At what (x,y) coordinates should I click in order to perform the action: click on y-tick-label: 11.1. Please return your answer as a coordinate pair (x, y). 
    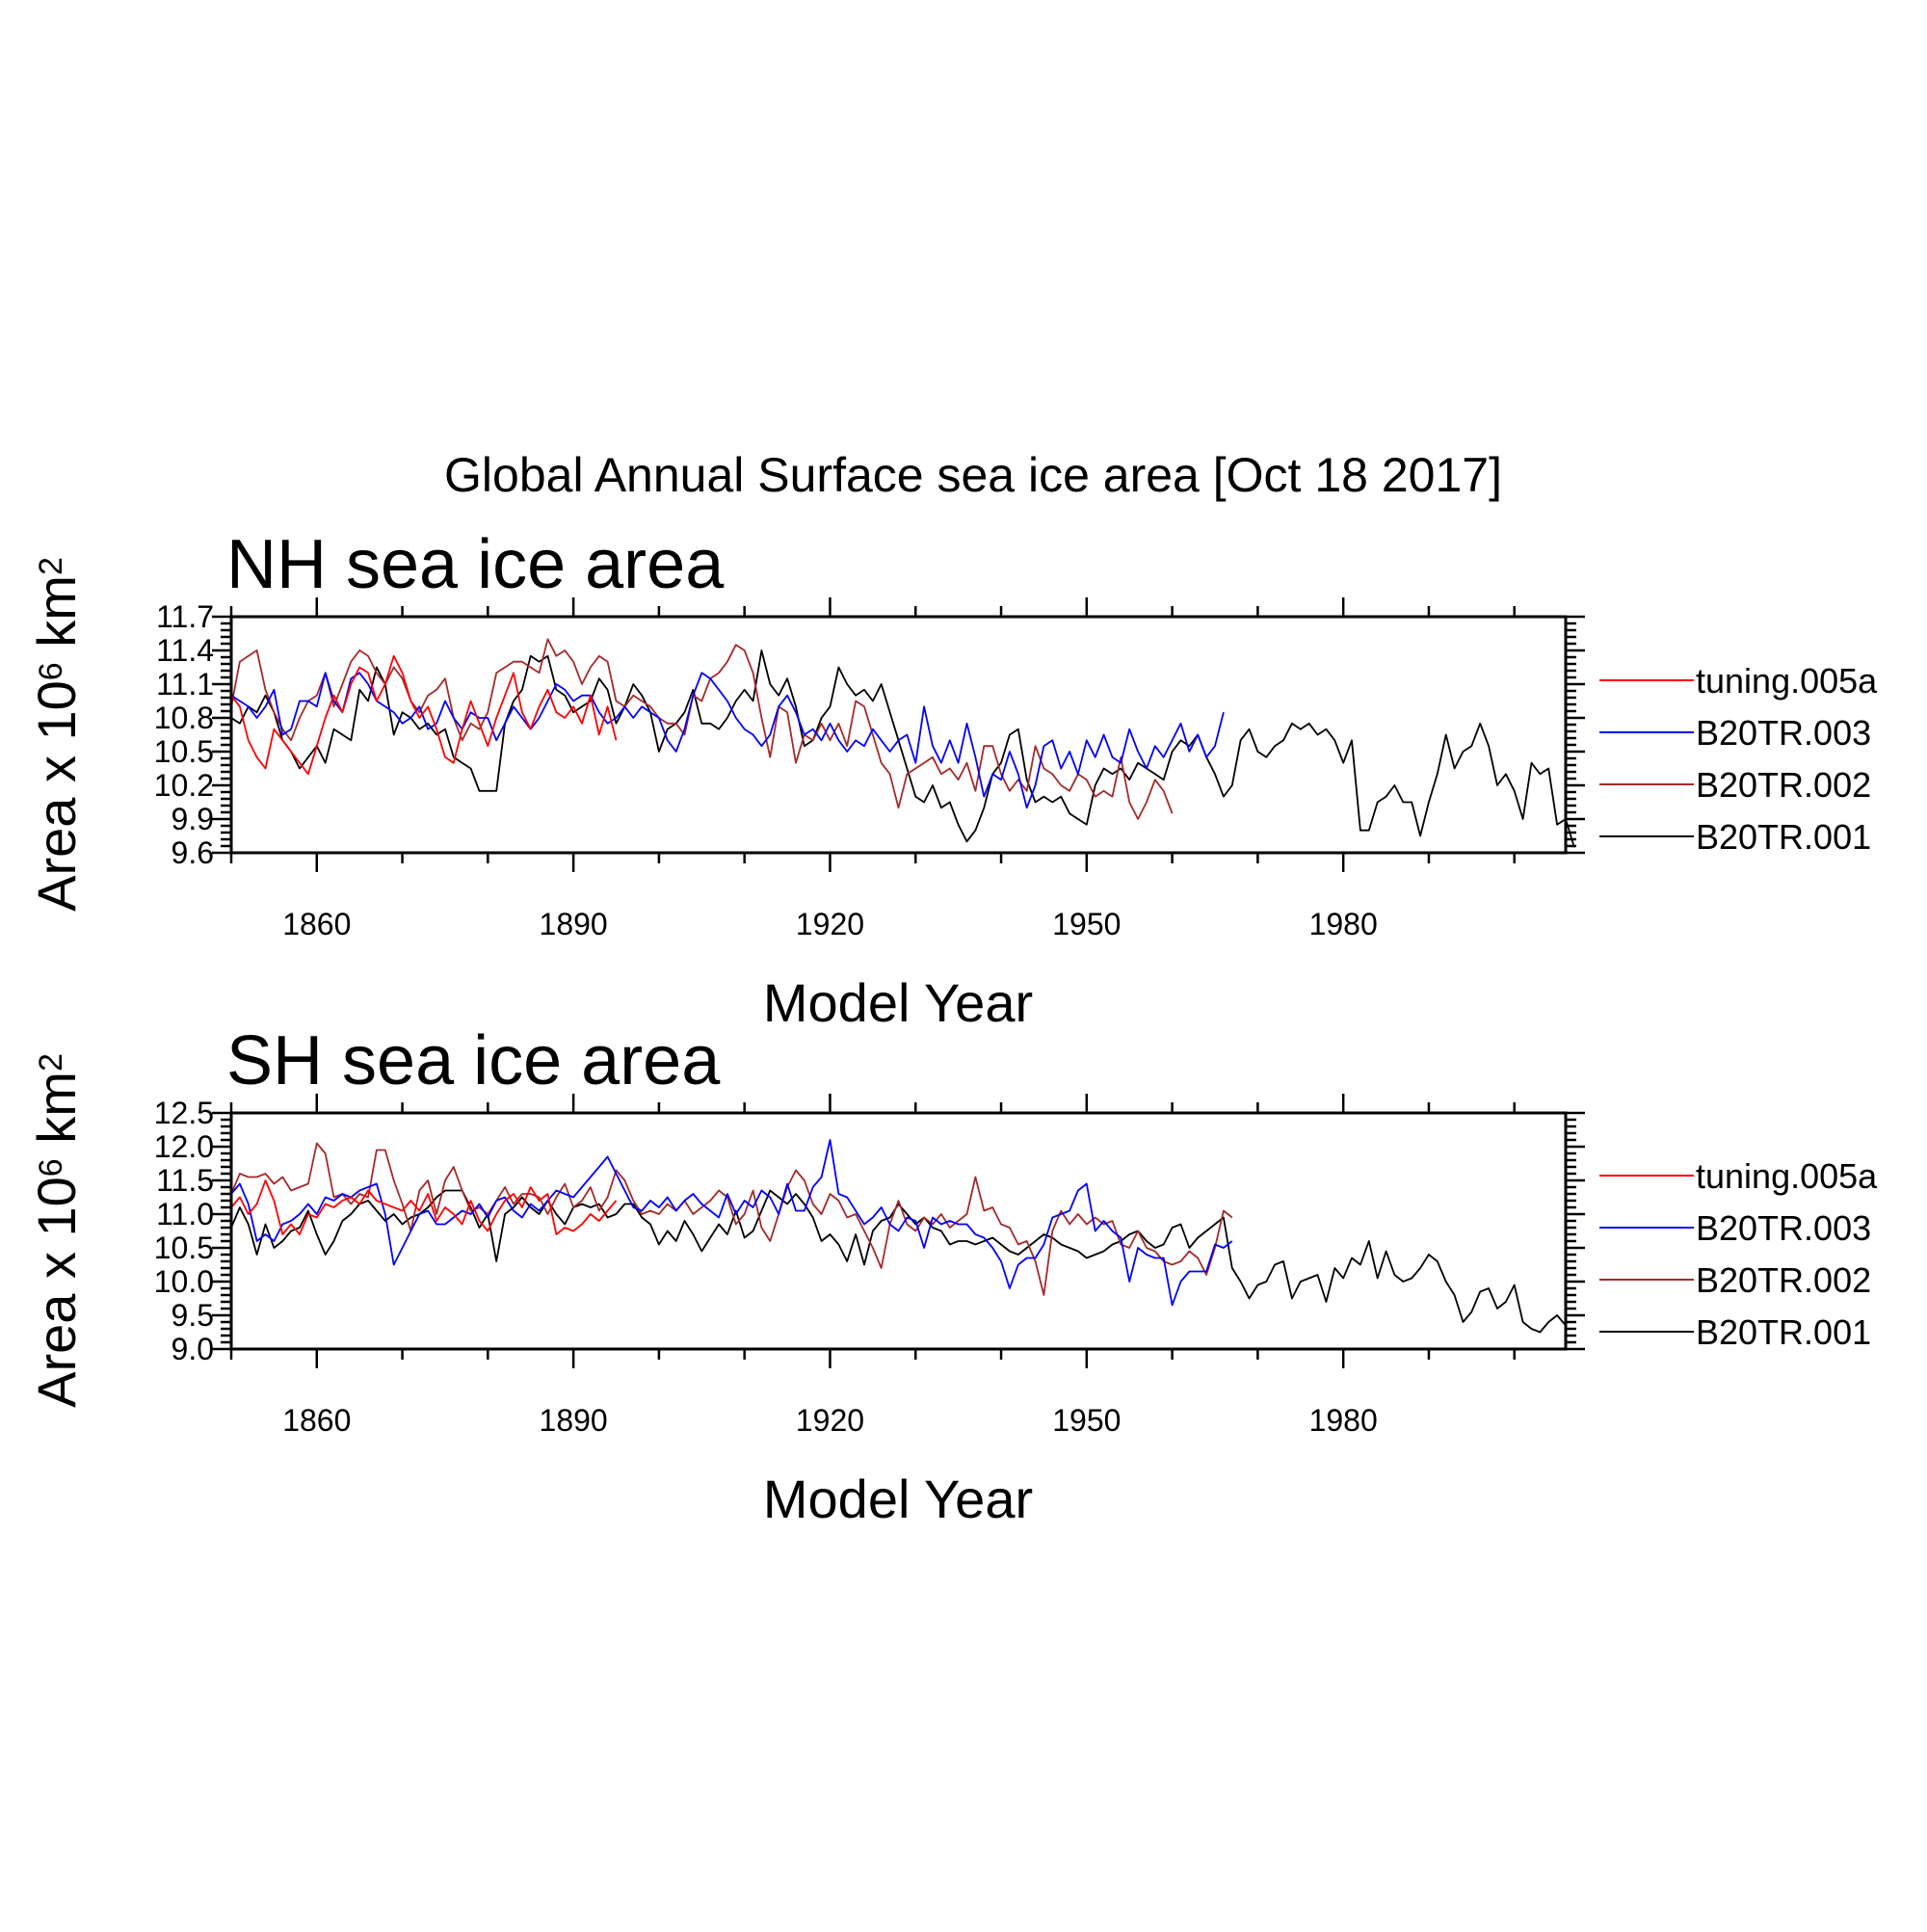
    Looking at the image, I should click on (185, 684).